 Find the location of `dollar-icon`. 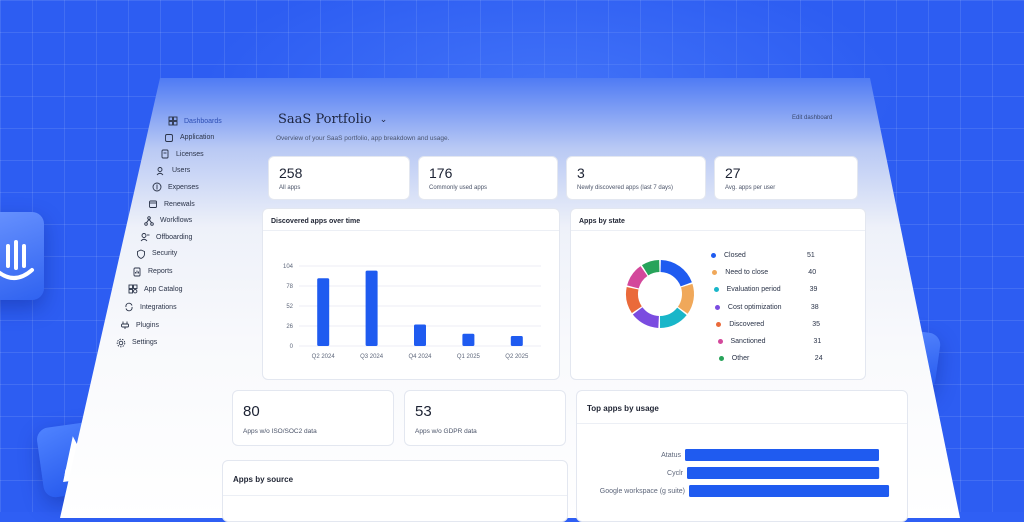

dollar-icon is located at coordinates (157, 187).